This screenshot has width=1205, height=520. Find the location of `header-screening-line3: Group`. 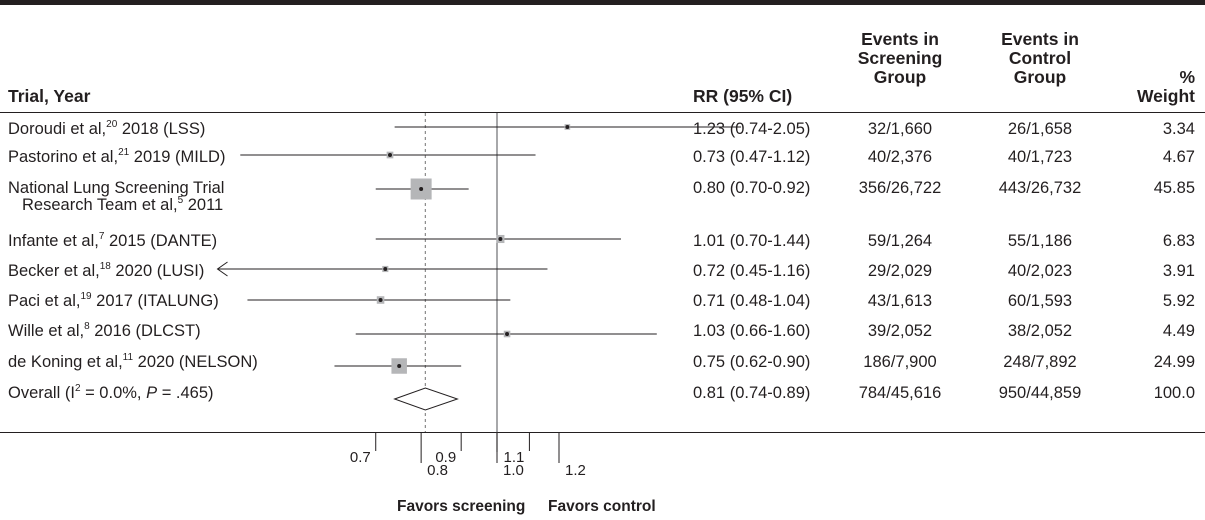

header-screening-line3: Group is located at coordinates (900, 77).